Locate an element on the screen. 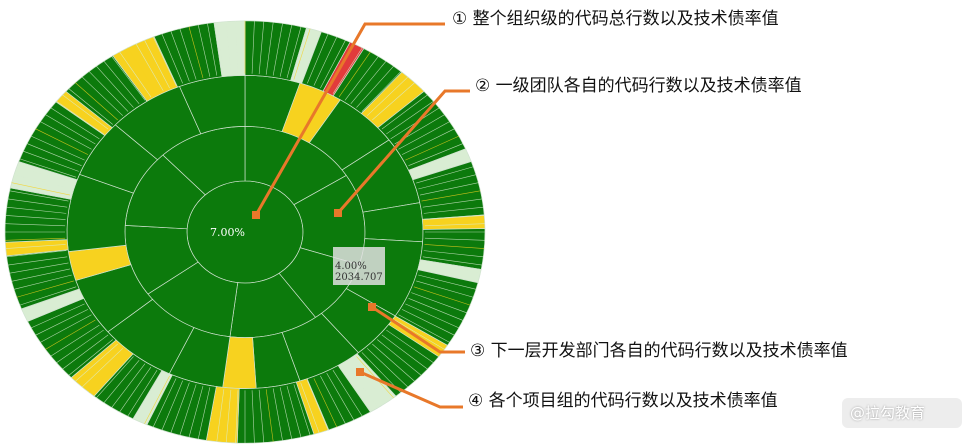  tooltip-percent: 4.00% is located at coordinates (351, 266).